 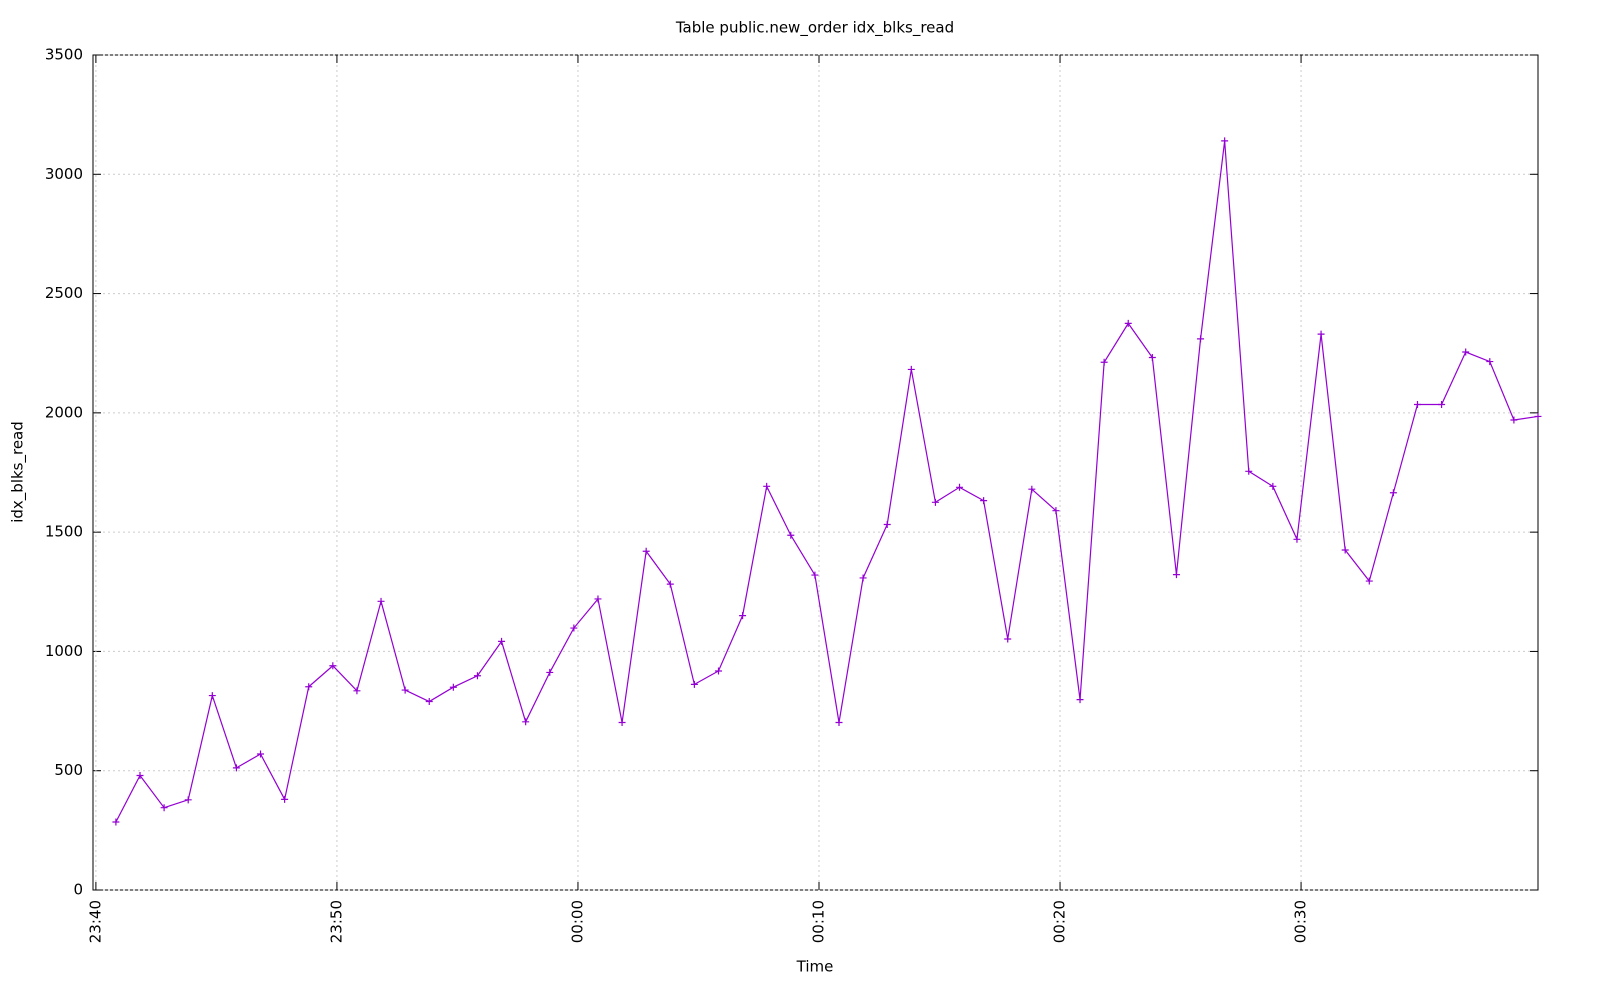 I want to click on x-tick-label: 00:10, so click(x=818, y=921).